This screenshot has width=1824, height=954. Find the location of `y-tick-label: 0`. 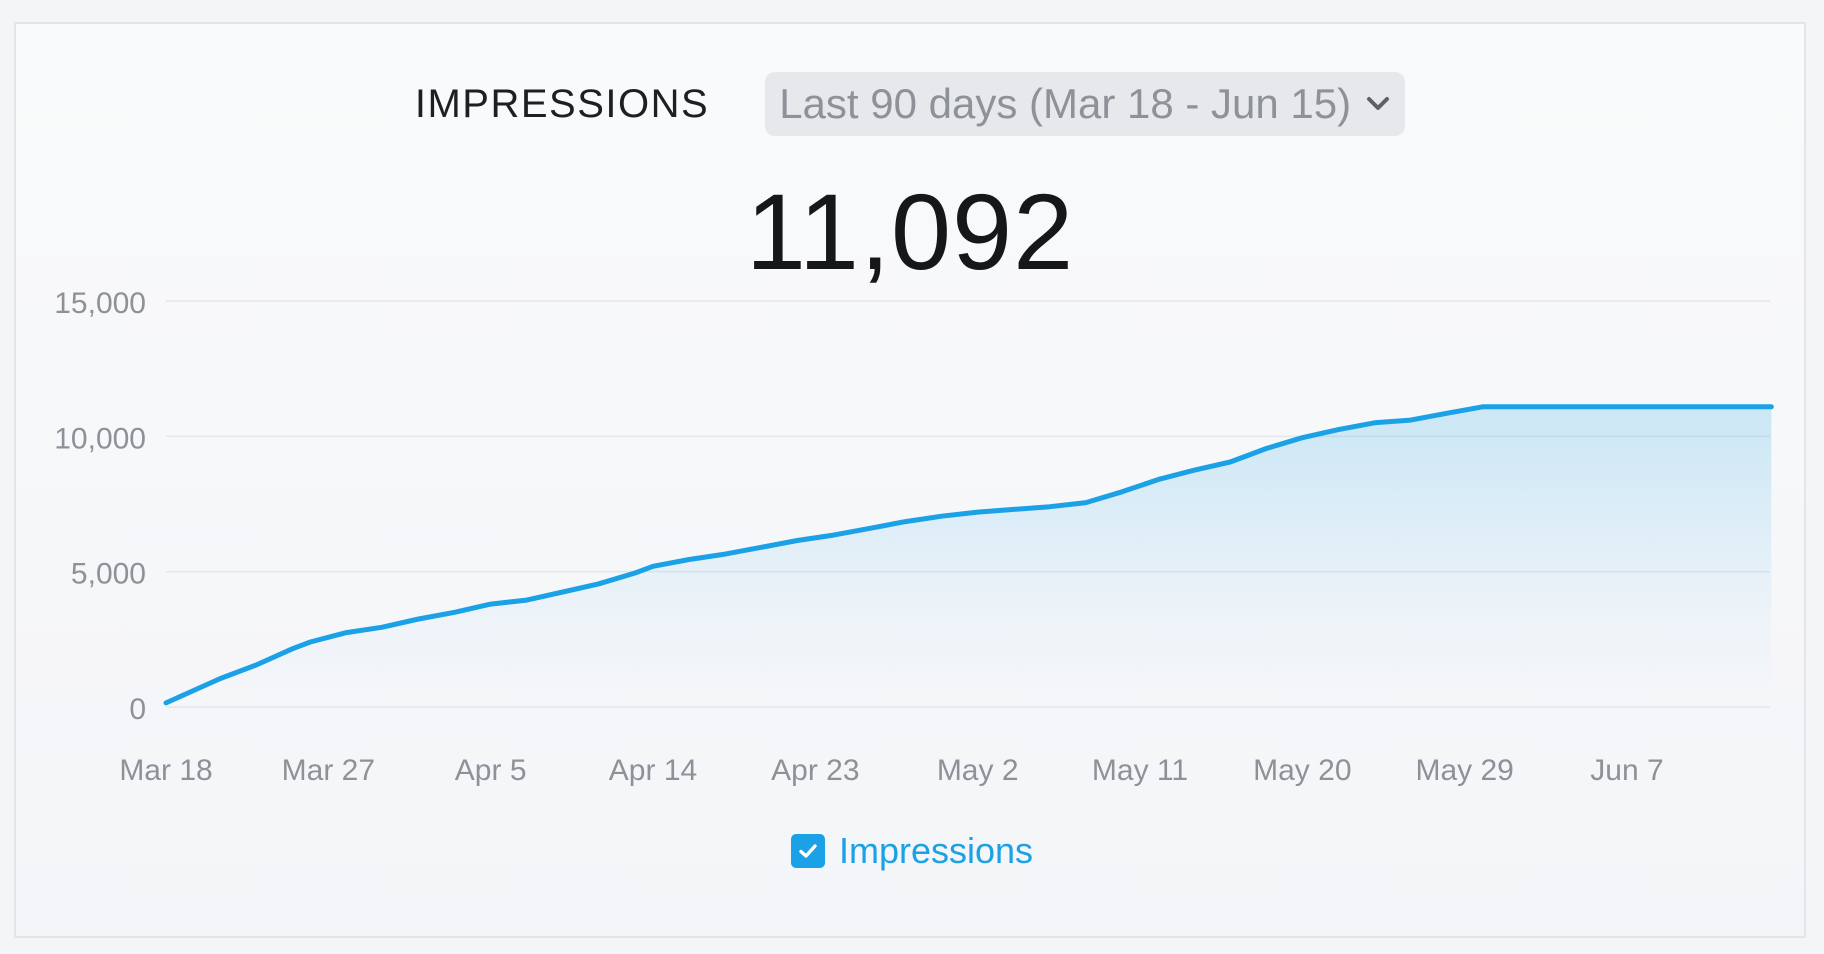

y-tick-label: 0 is located at coordinates (137, 709).